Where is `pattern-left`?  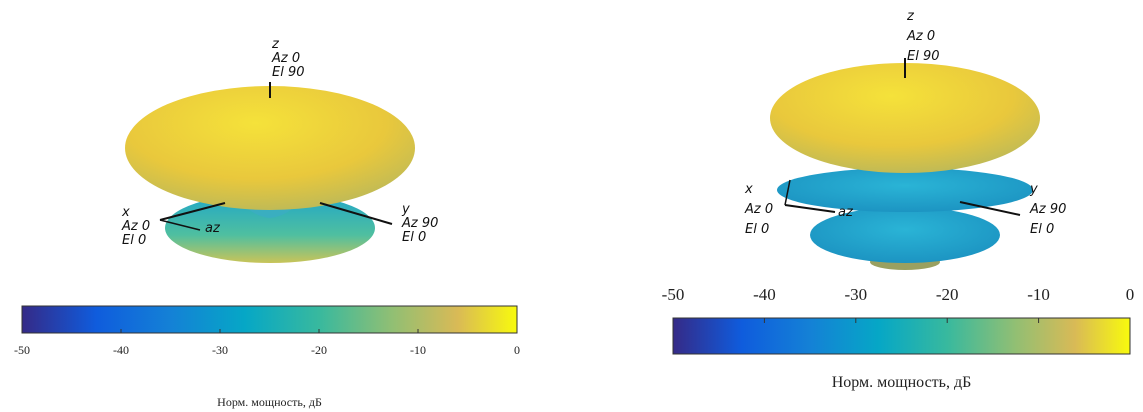
pattern-left is located at coordinates (270, 172).